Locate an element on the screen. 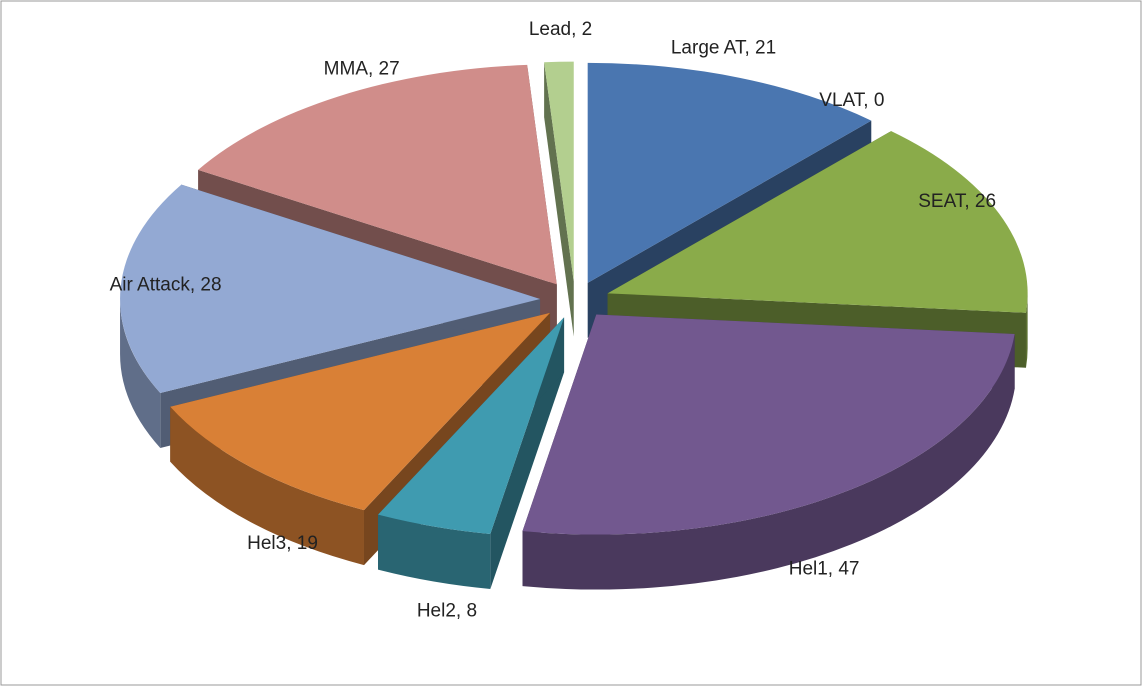  data-label: Hel2, 8 is located at coordinates (447, 611).